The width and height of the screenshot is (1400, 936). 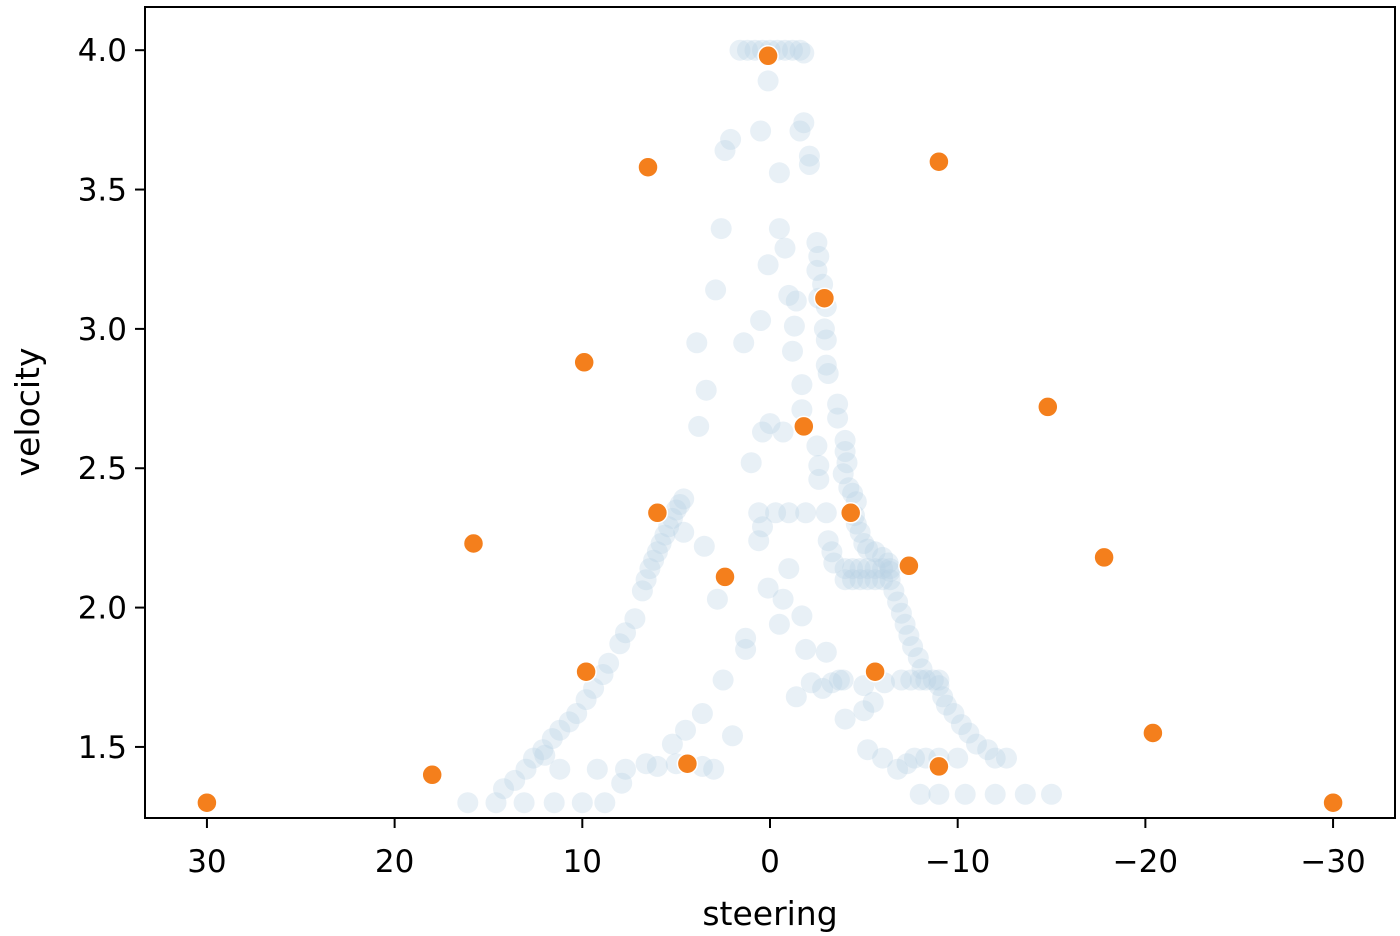 I want to click on y-tick-label: 3.5, so click(x=102, y=191).